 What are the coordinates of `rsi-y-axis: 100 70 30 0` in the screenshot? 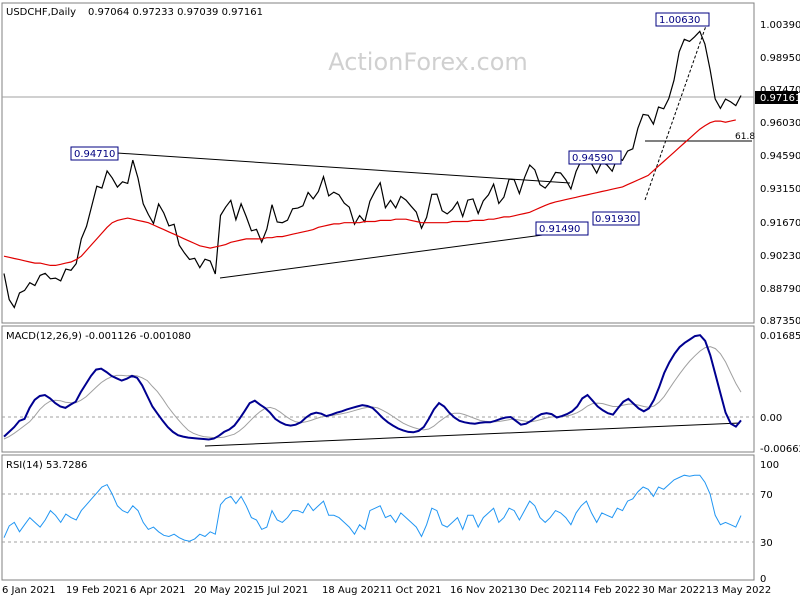 It's located at (769, 522).